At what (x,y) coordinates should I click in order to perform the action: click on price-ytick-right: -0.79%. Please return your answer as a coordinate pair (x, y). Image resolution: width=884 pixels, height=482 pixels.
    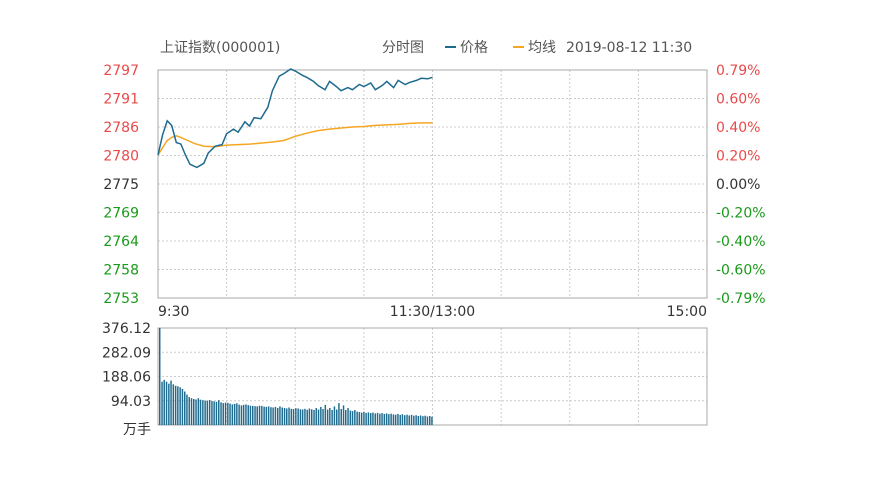
    Looking at the image, I should click on (741, 299).